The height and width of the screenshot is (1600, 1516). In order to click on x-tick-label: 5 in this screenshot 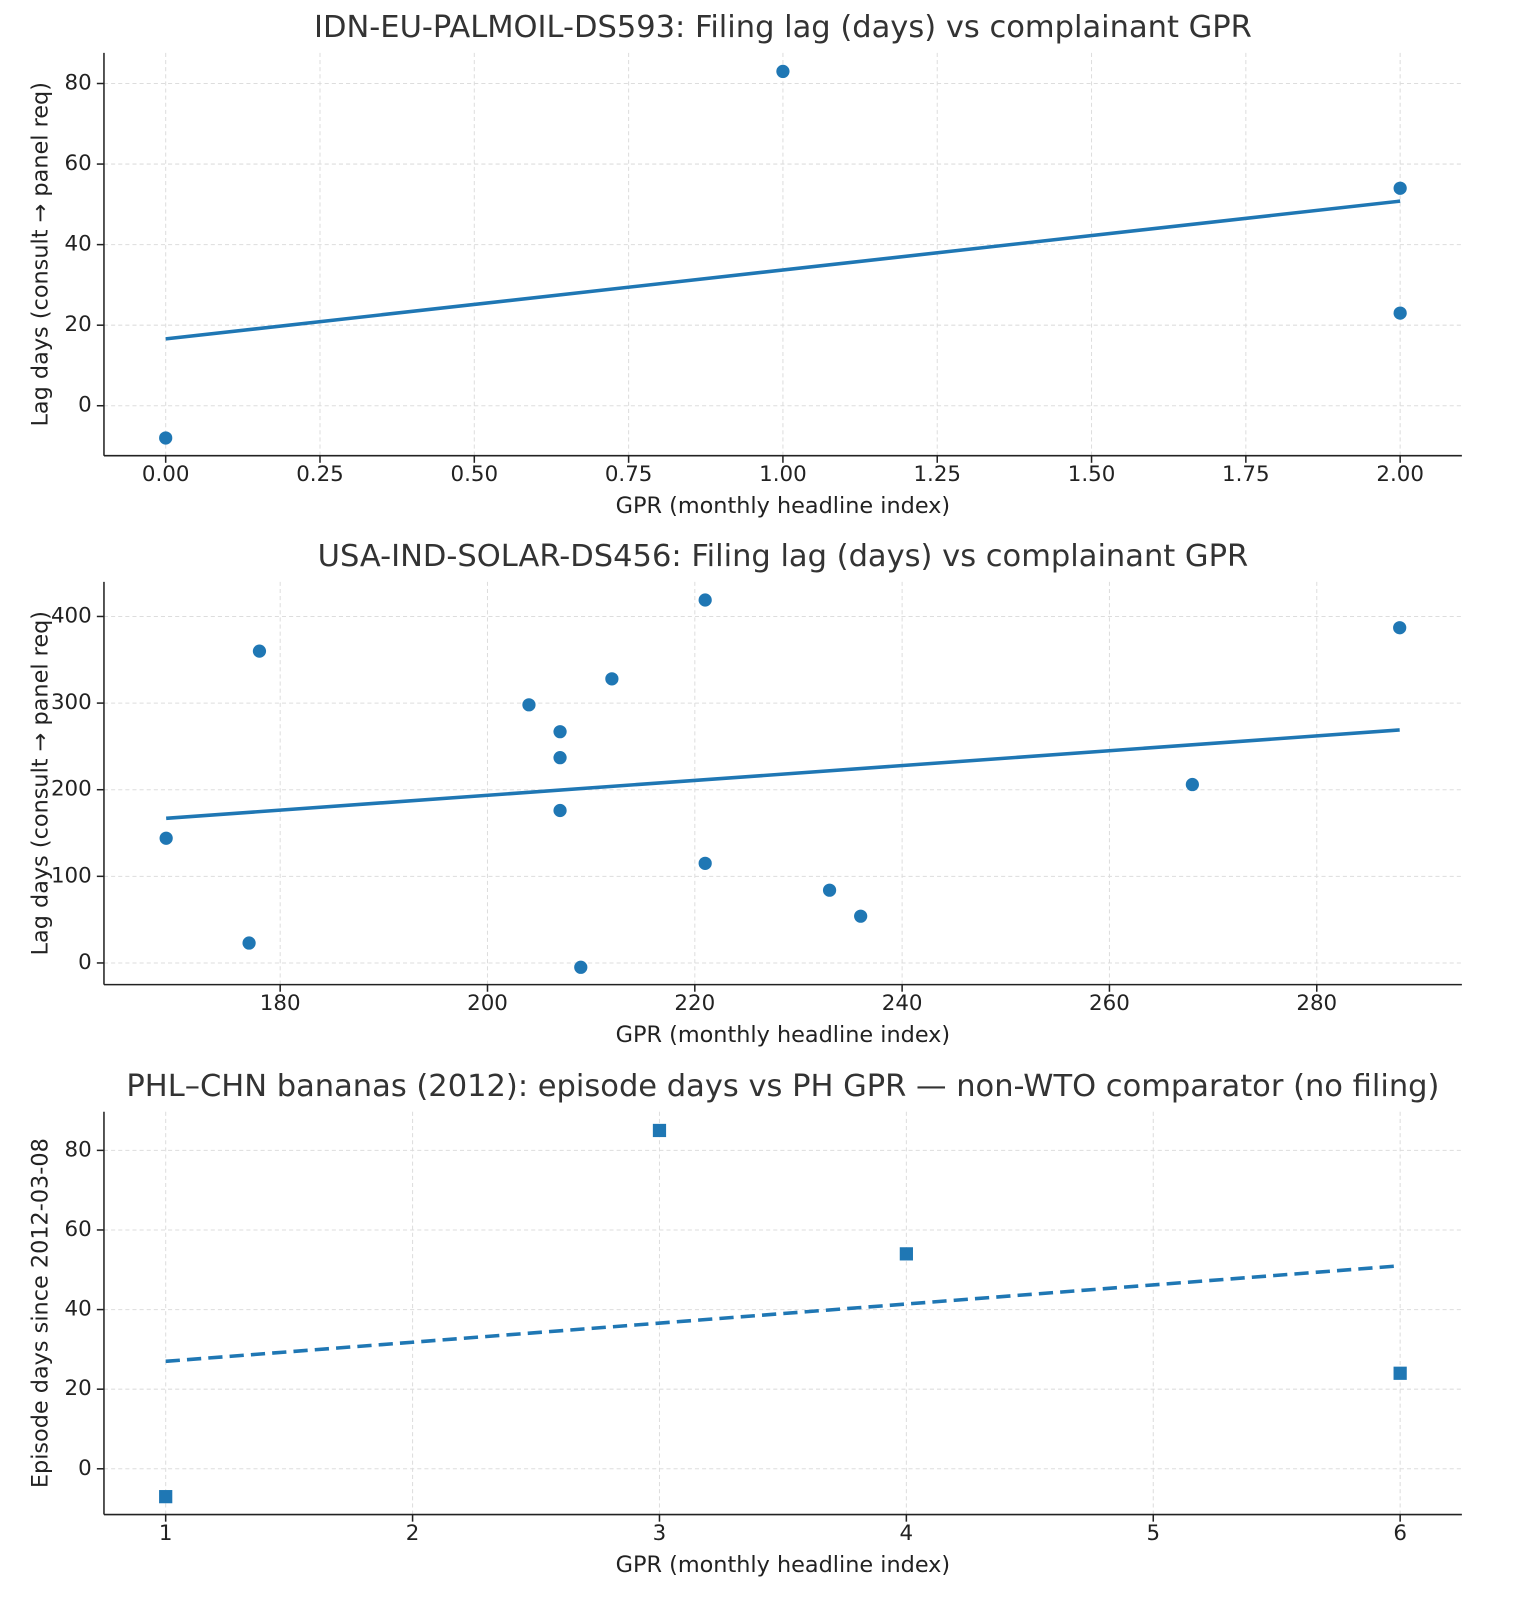, I will do `click(1153, 1533)`.